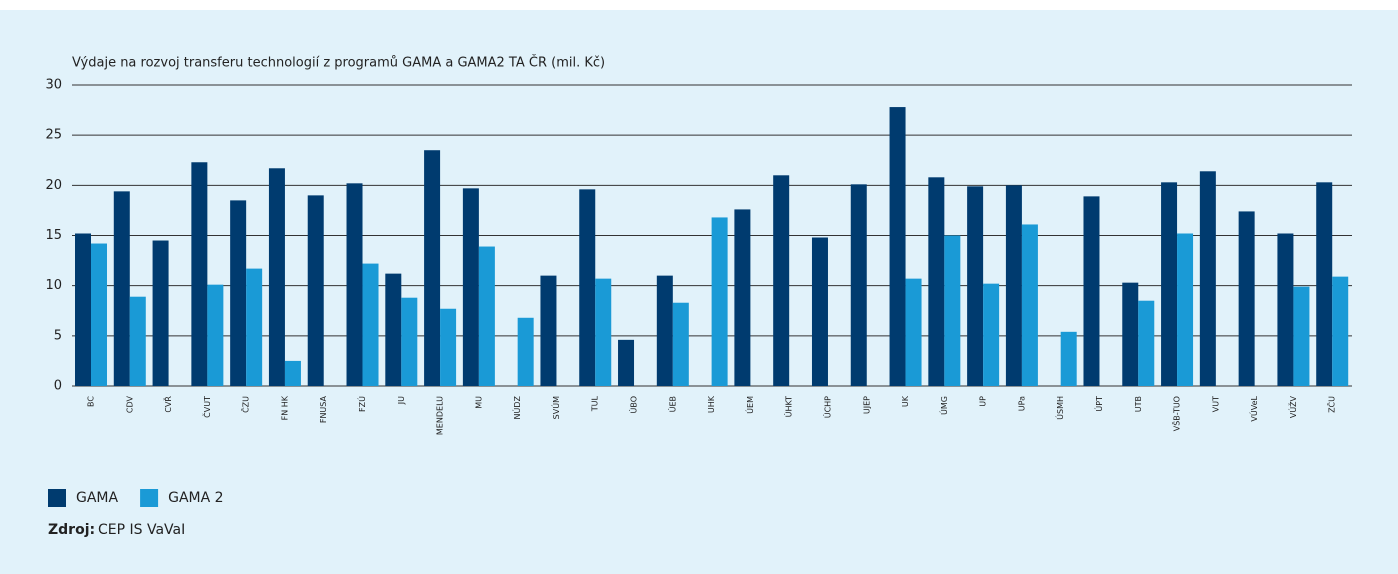 The width and height of the screenshot is (1398, 574). I want to click on y-tick-label: 10, so click(53, 285).